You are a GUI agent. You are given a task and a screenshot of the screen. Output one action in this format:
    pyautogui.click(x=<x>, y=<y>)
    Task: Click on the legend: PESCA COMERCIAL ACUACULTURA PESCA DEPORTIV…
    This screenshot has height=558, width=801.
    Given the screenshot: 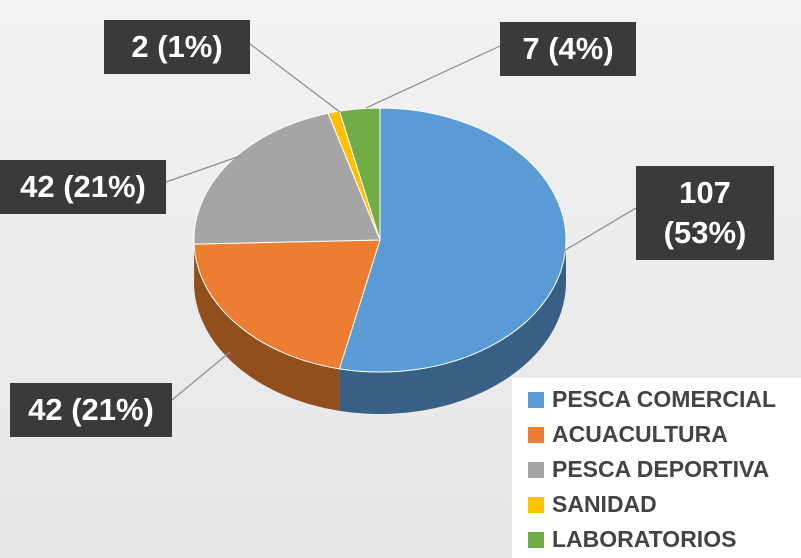 What is the action you would take?
    pyautogui.click(x=656, y=468)
    